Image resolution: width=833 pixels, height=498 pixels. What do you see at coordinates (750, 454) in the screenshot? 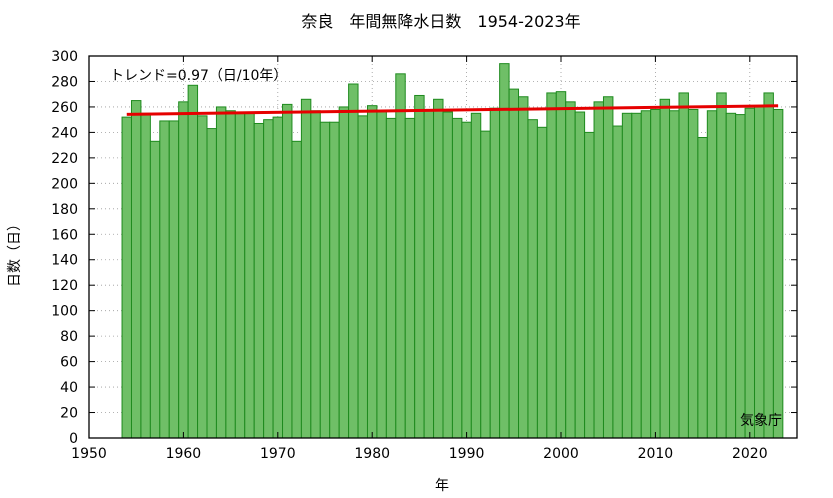
I see `x-tick-label: 2020` at bounding box center [750, 454].